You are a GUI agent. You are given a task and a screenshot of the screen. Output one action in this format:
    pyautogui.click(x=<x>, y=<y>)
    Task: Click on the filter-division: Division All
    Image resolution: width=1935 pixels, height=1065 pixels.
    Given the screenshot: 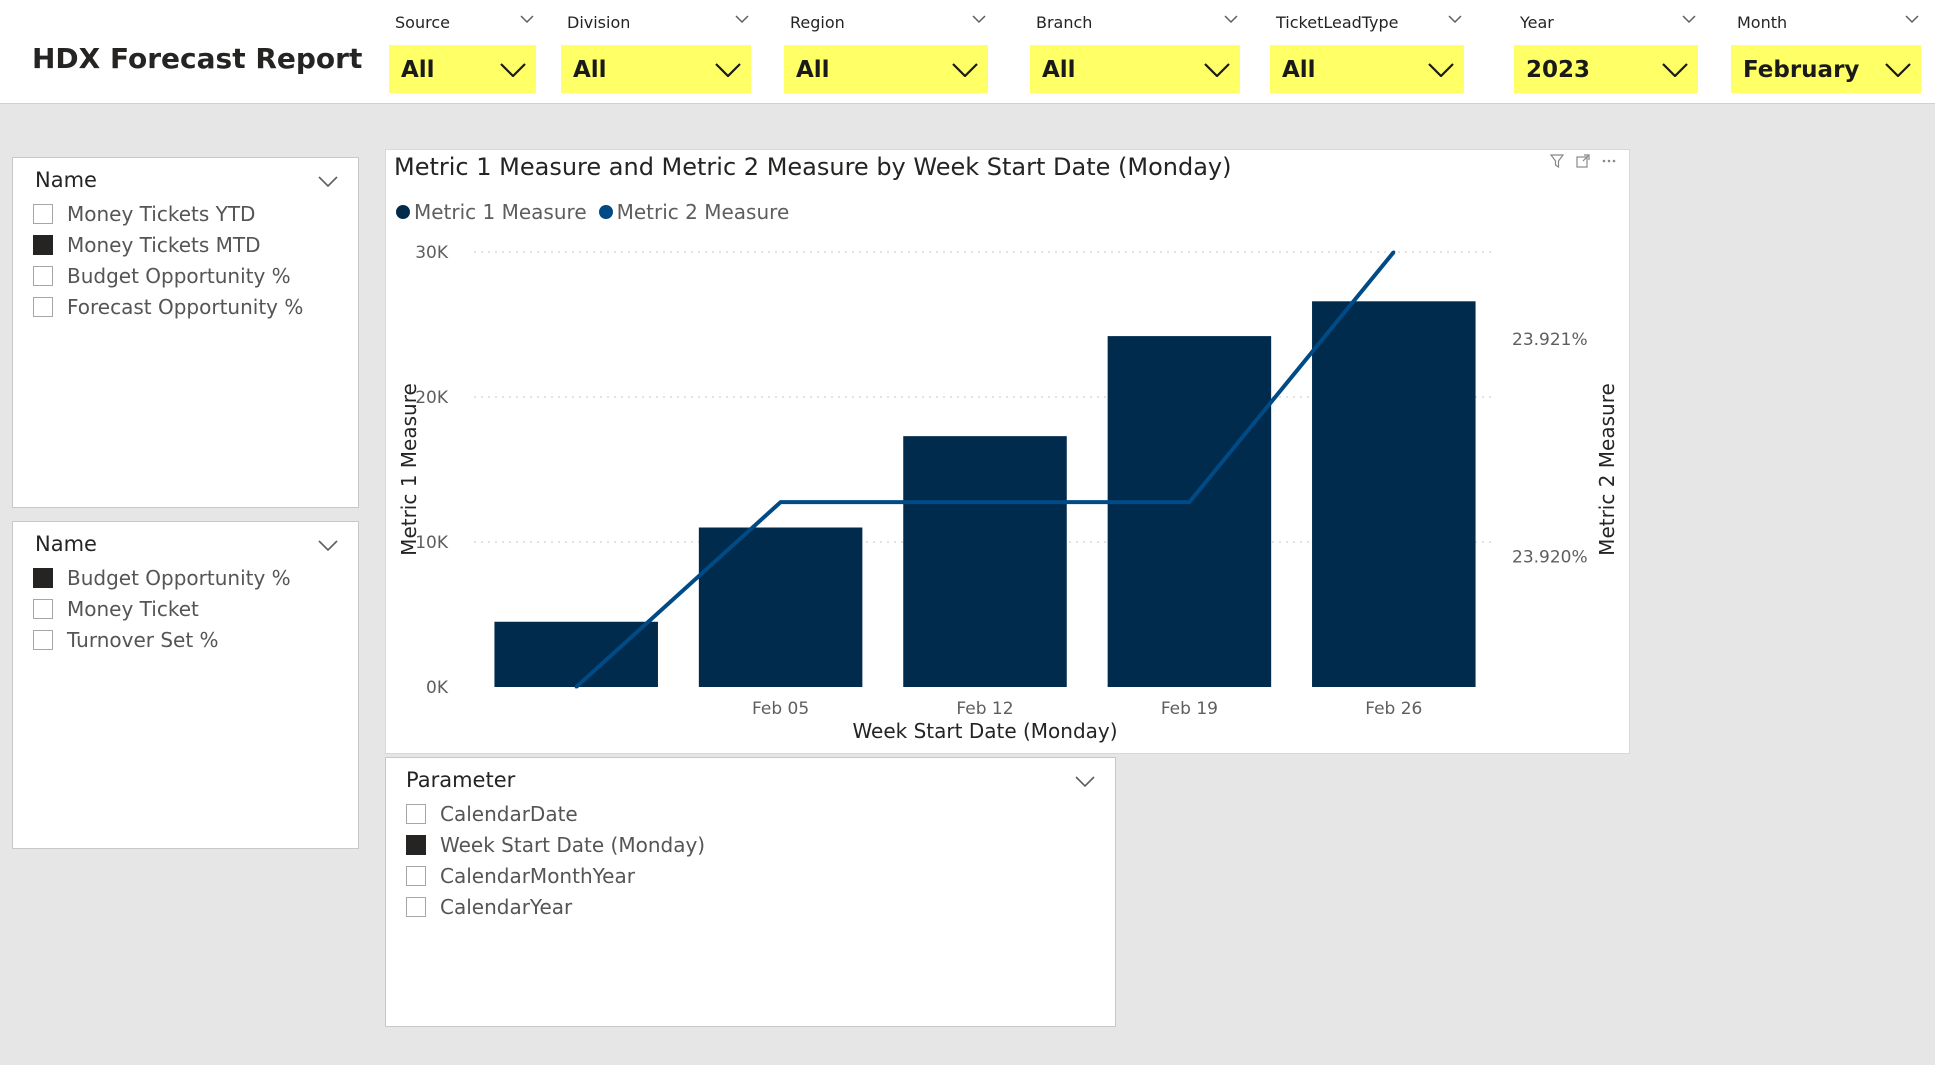 What is the action you would take?
    pyautogui.click(x=656, y=50)
    